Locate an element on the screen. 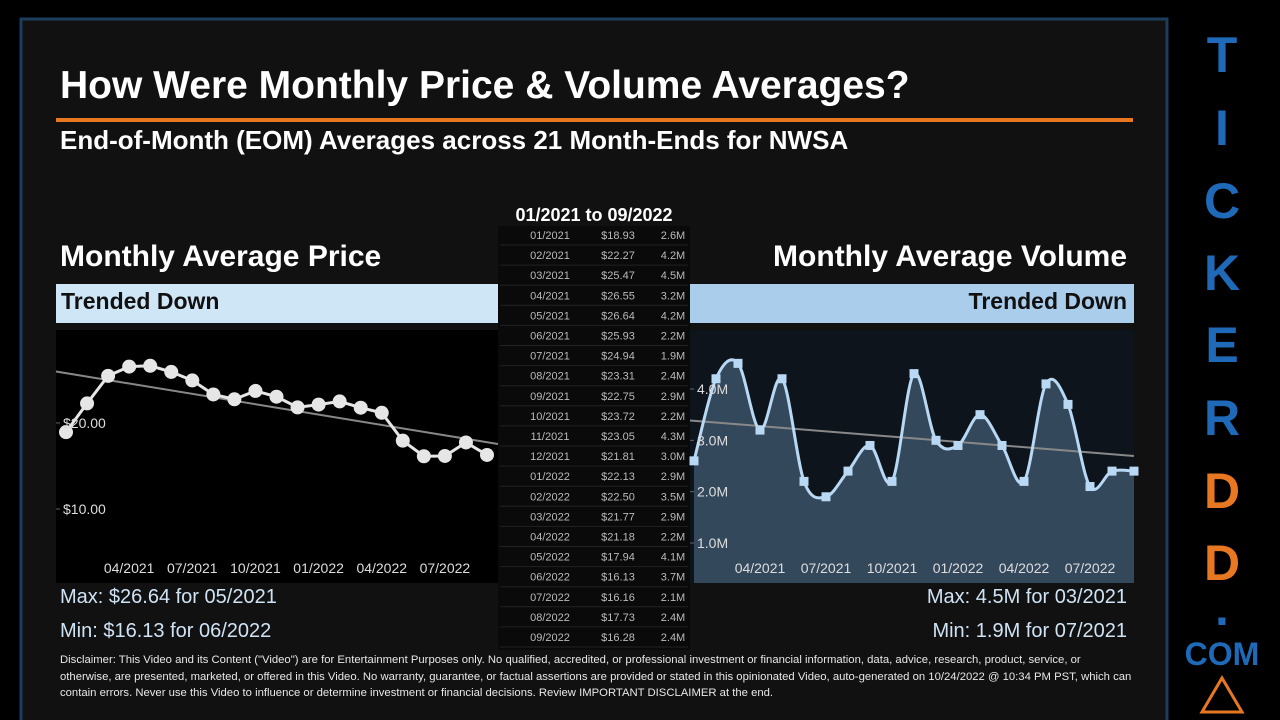  y-tick-label: 1.0M is located at coordinates (712, 543).